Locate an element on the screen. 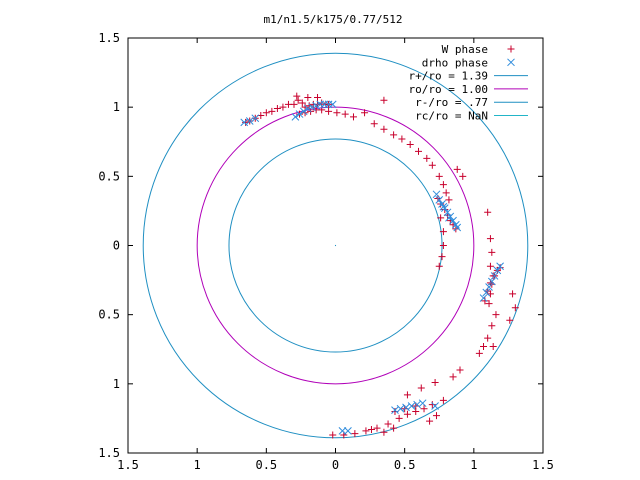 This screenshot has width=640, height=480. x-tick-label: 0.5 is located at coordinates (405, 465).